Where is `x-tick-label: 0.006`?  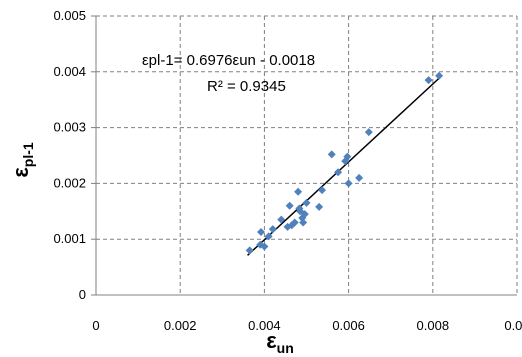
x-tick-label: 0.006 is located at coordinates (348, 325).